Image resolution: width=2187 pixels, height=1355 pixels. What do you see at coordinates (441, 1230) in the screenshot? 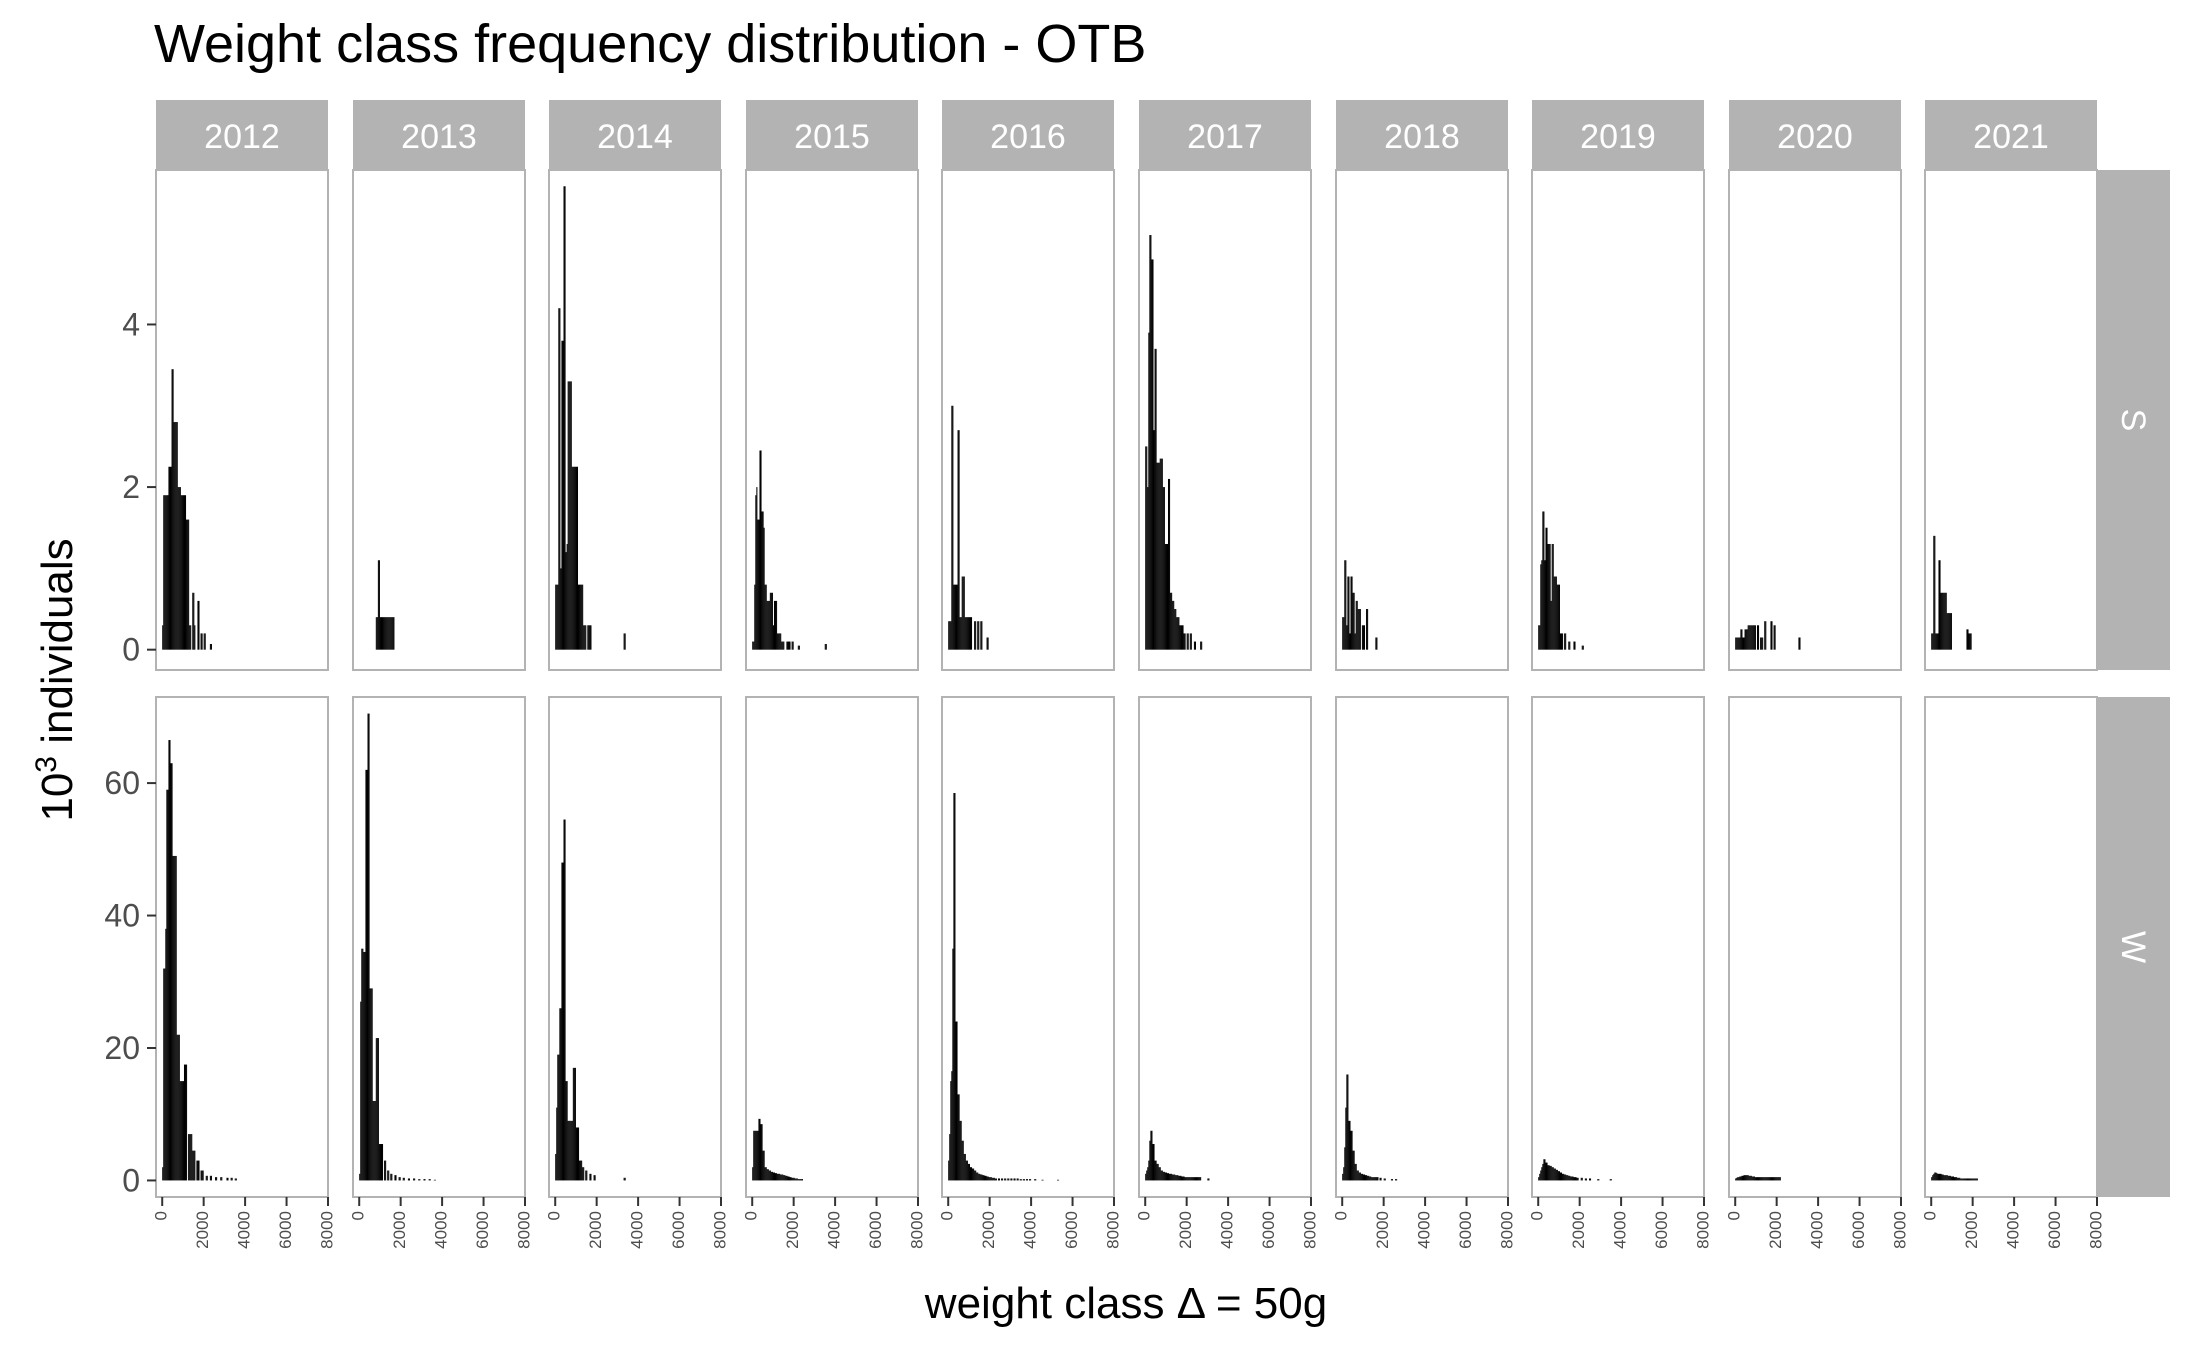
I see `x-tick-label-2013-4000: 4000` at bounding box center [441, 1230].